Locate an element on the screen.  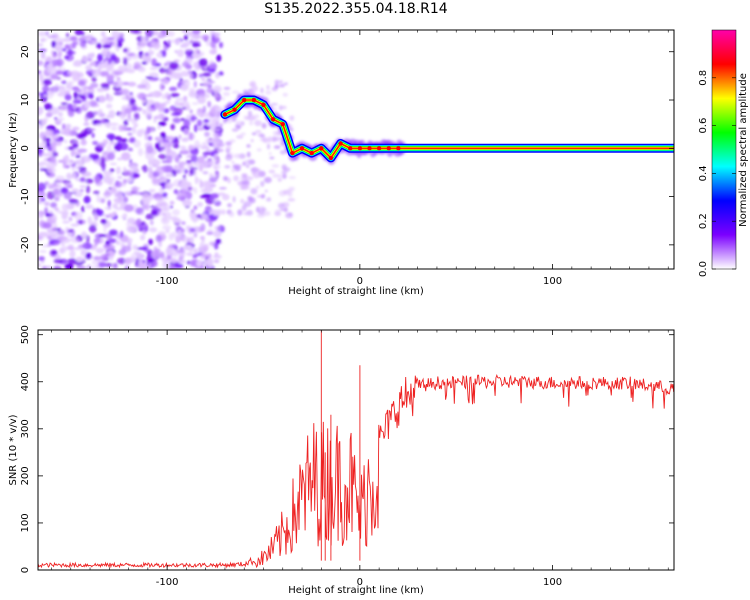
y-tick-label: -20 is located at coordinates (25, 245).